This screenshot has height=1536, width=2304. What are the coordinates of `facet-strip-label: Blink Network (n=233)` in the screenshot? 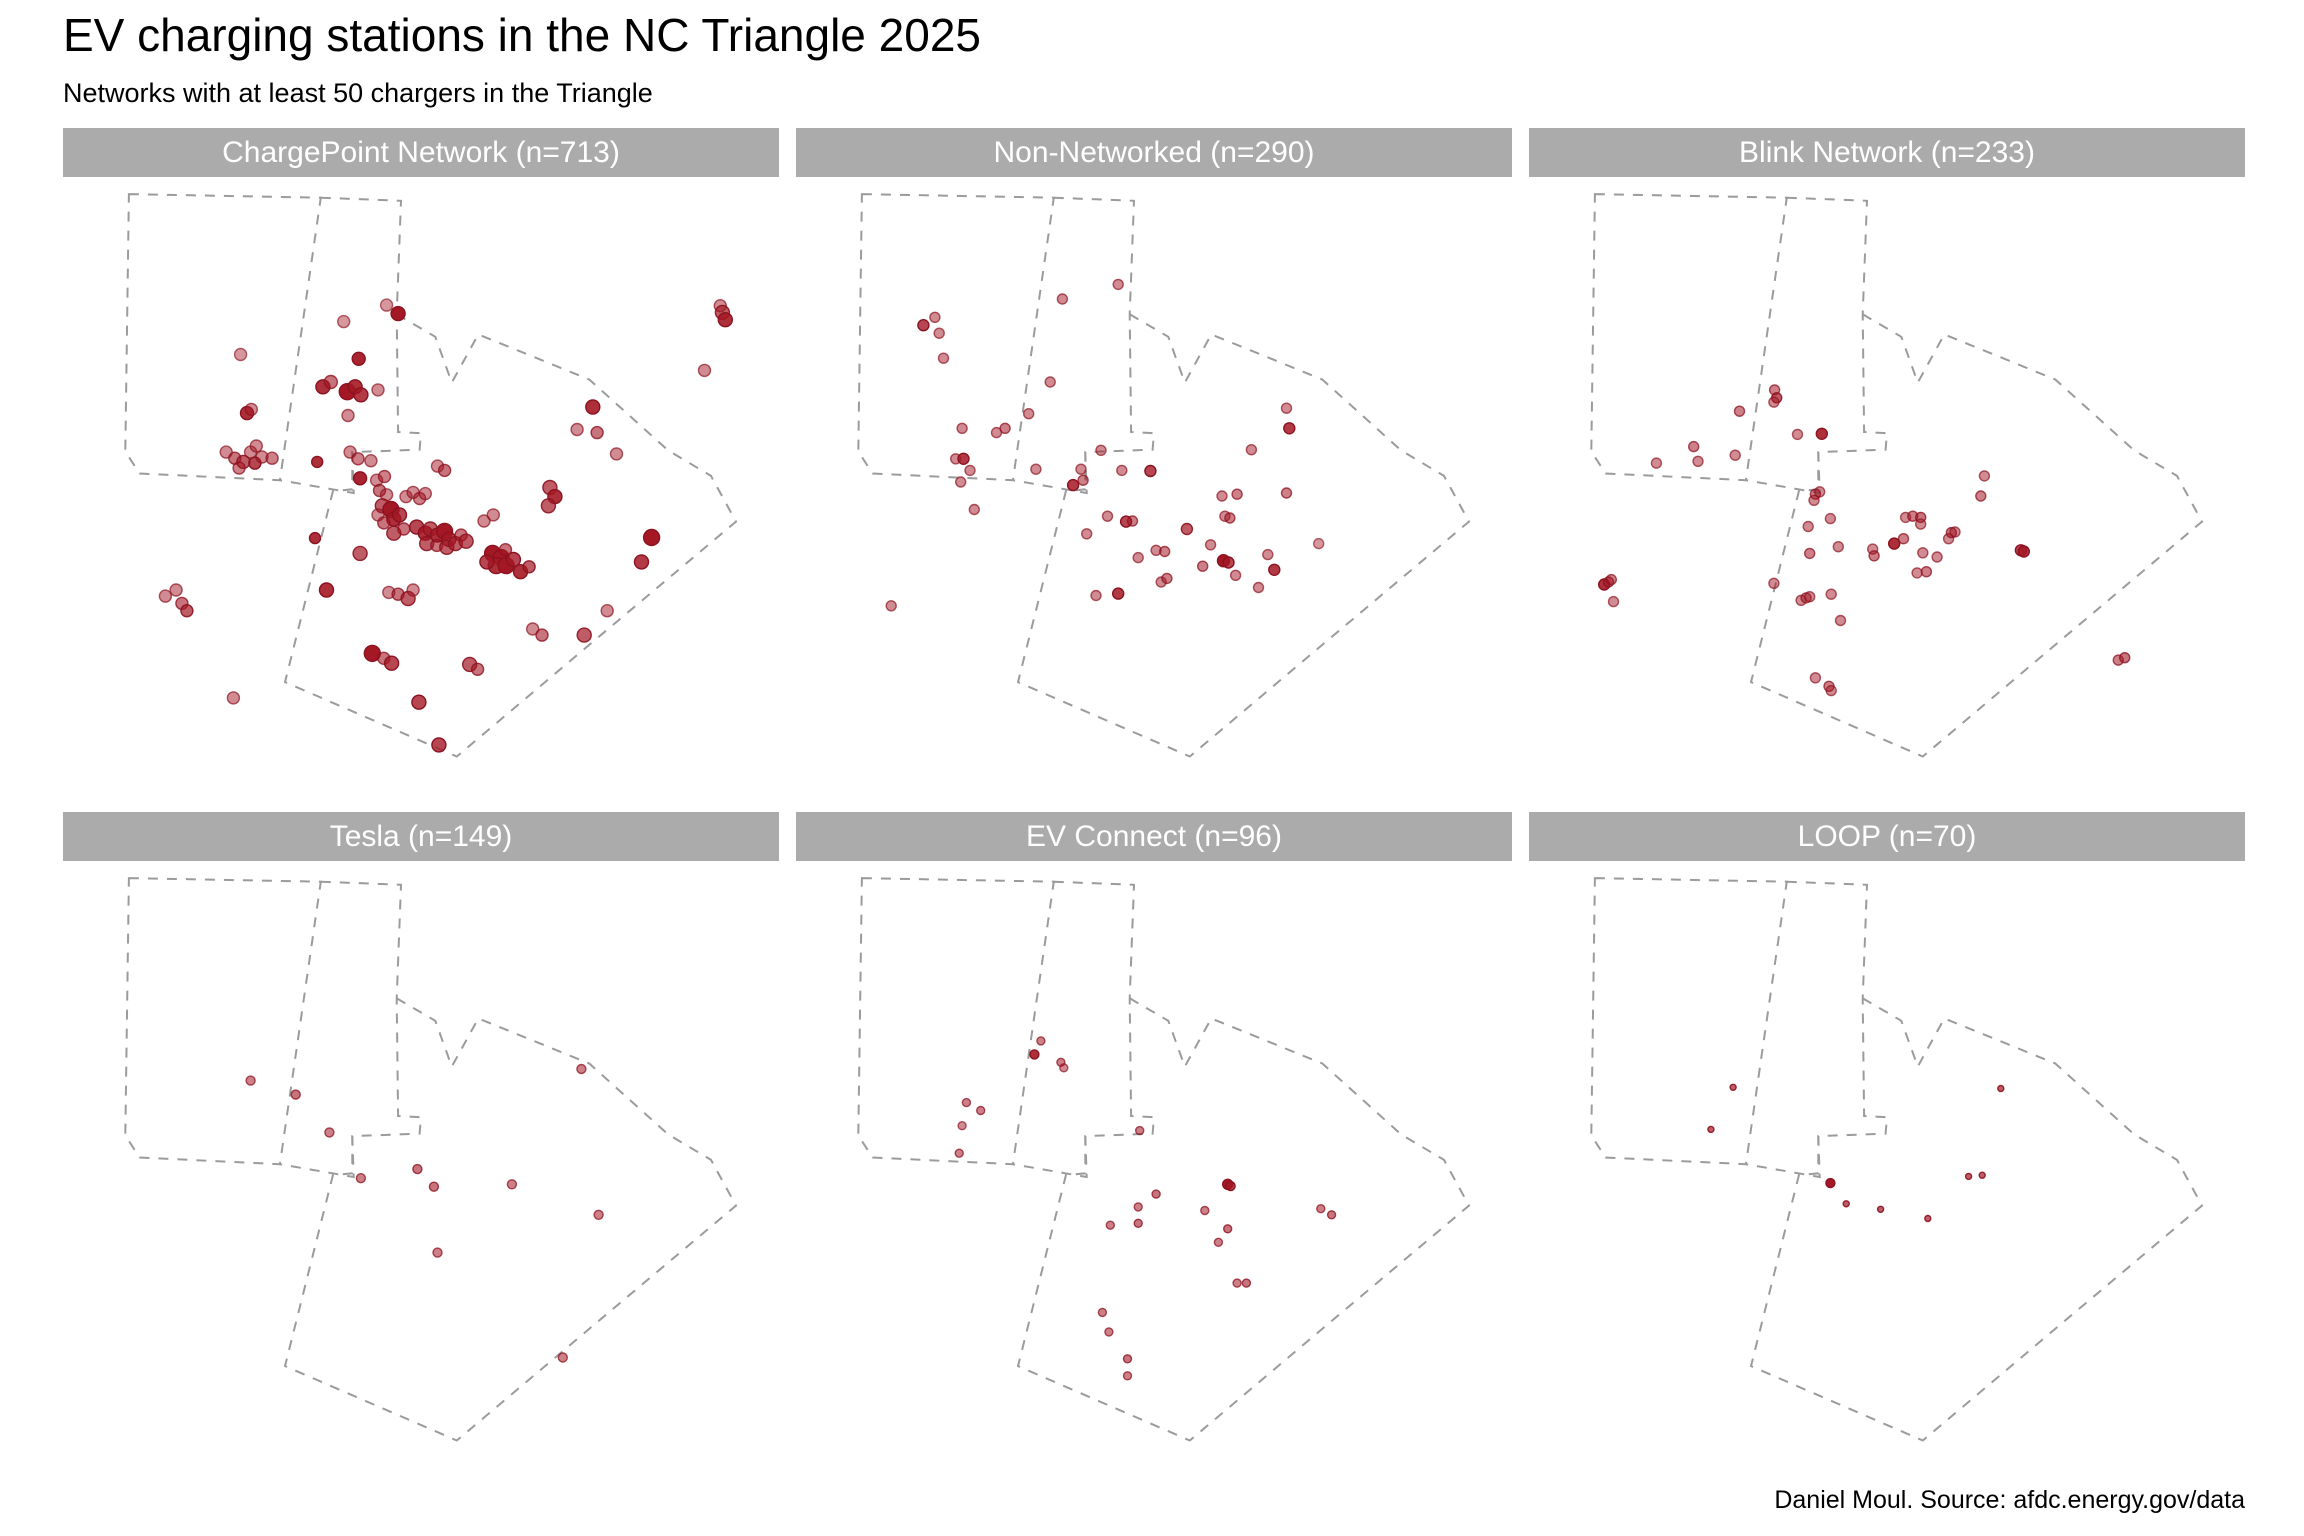 It's located at (1887, 152).